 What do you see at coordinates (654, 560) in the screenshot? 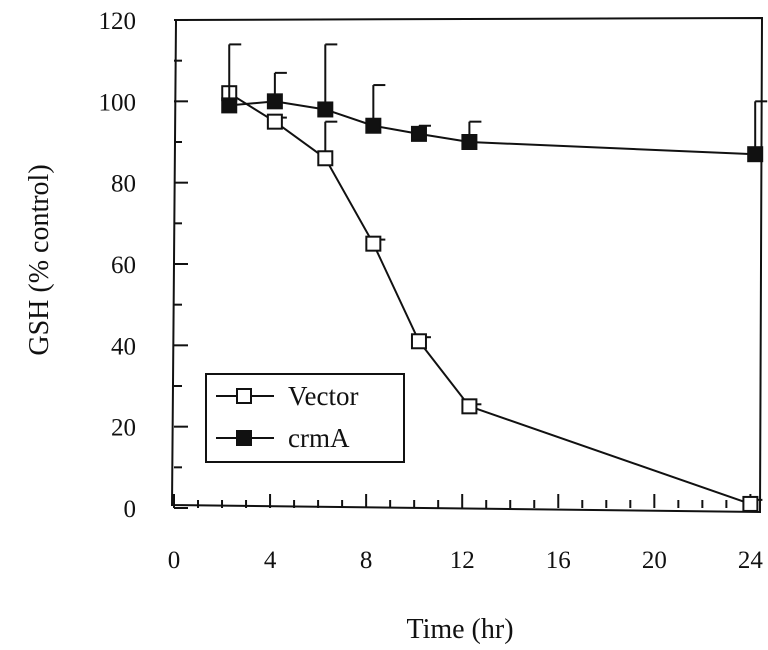
I see `x-tick-label: 20` at bounding box center [654, 560].